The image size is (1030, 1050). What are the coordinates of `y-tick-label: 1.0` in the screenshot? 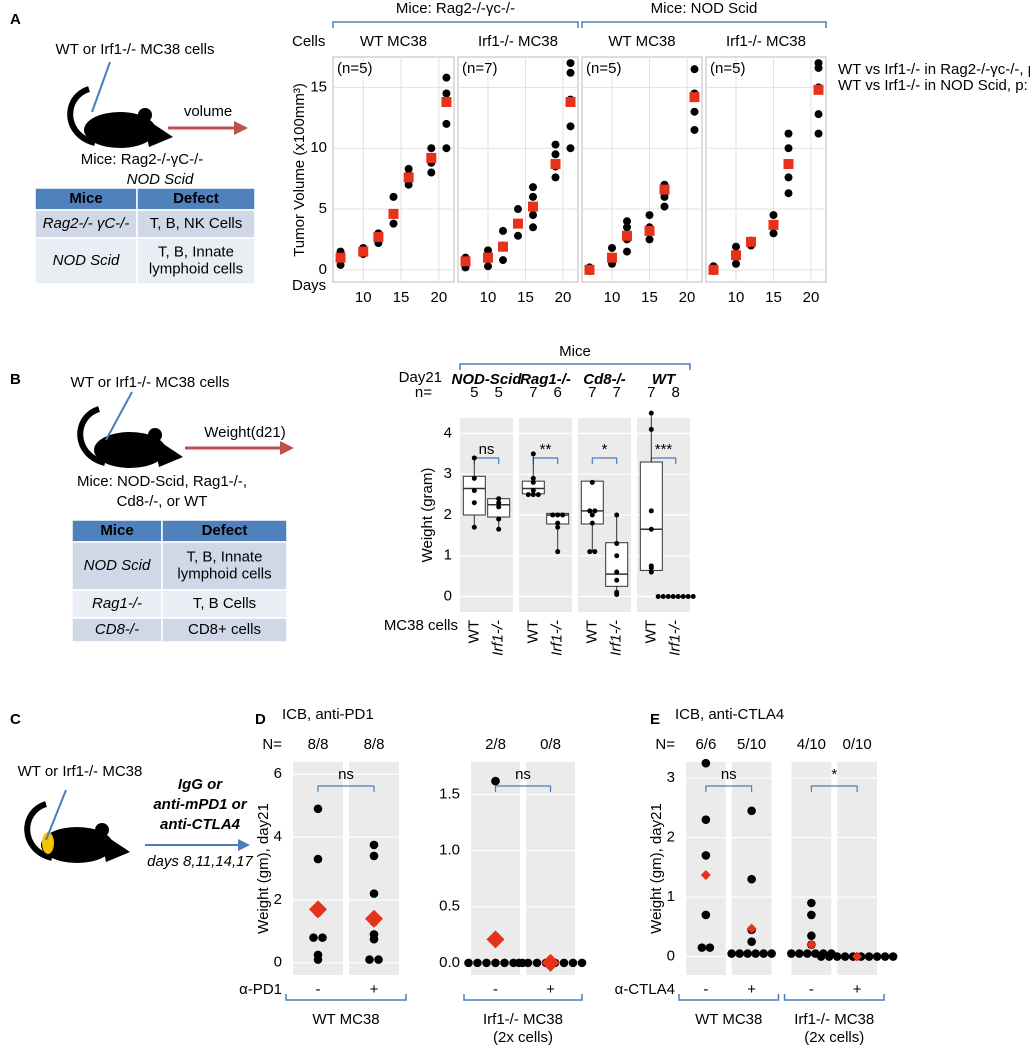 It's located at (449, 850).